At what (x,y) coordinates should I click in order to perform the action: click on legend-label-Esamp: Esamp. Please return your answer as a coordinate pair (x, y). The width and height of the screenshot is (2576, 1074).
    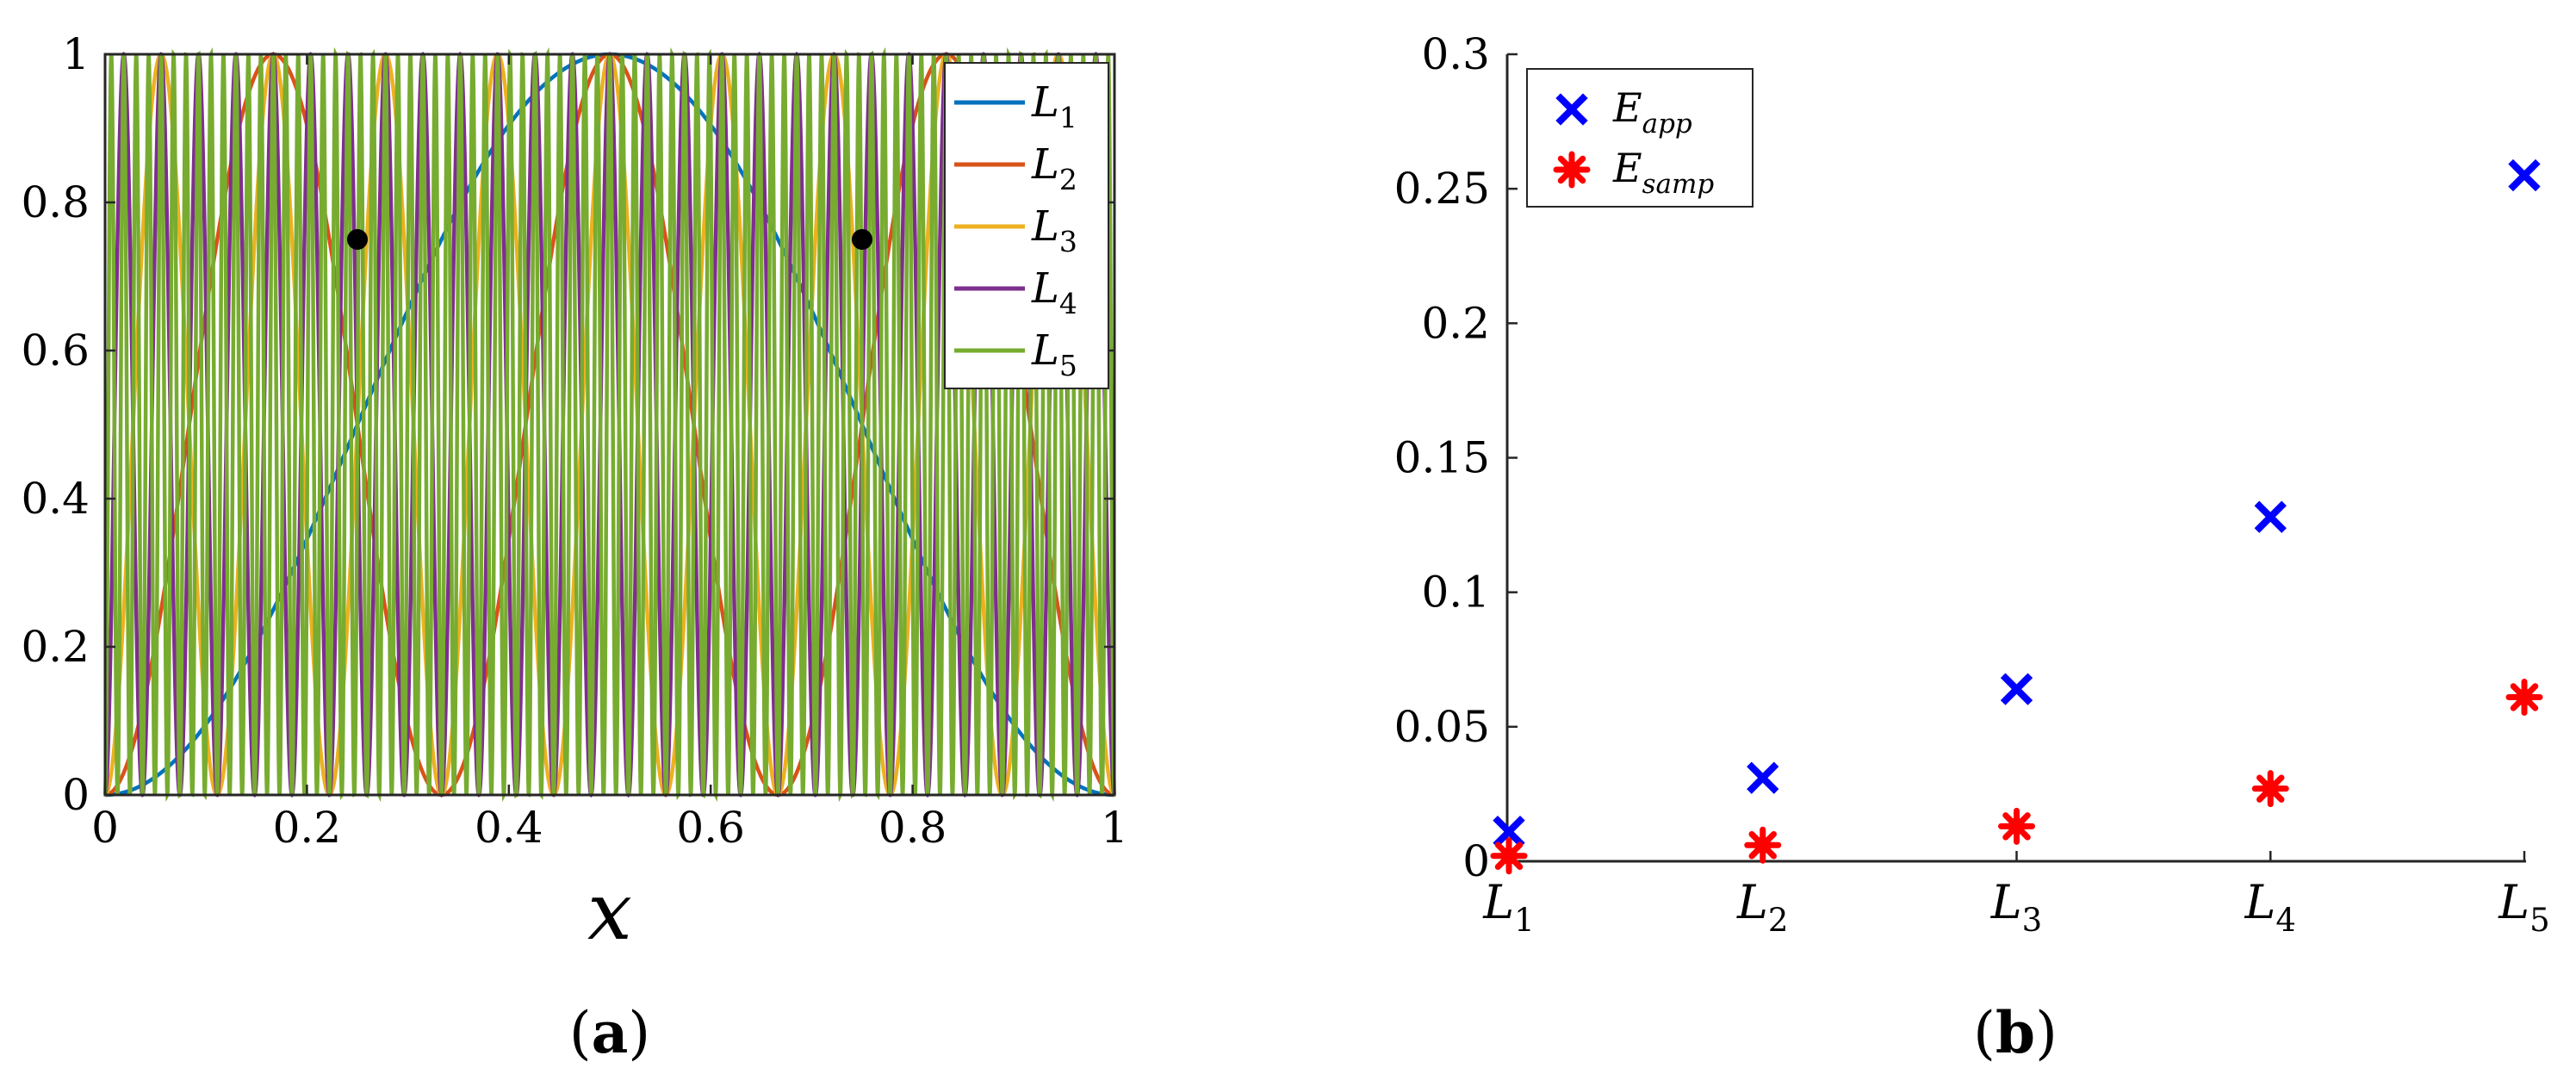
    Looking at the image, I should click on (1663, 172).